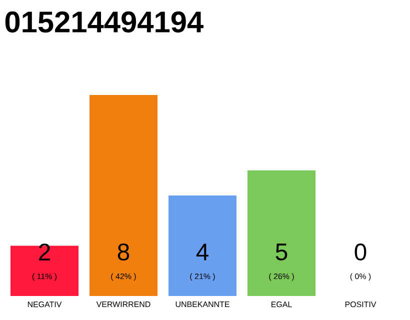 This screenshot has height=320, width=410. I want to click on data-label: 8, so click(124, 252).